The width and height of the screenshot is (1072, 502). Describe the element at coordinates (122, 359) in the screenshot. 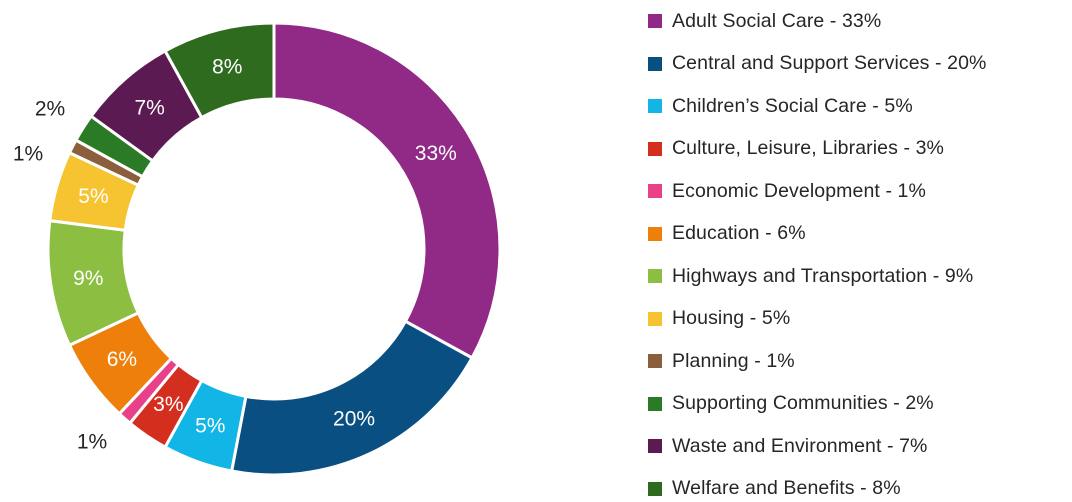

I see `slice-value-label-education: 6%` at that location.